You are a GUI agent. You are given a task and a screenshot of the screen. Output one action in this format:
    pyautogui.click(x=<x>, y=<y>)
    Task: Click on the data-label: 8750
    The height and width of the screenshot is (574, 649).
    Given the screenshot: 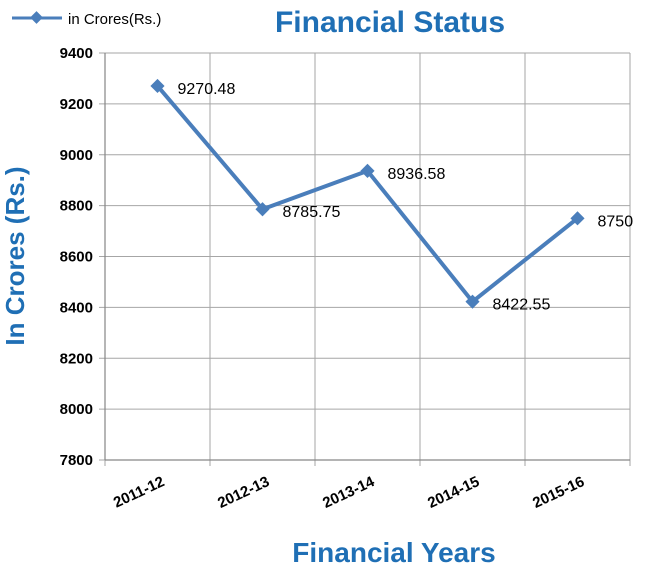 What is the action you would take?
    pyautogui.click(x=616, y=221)
    